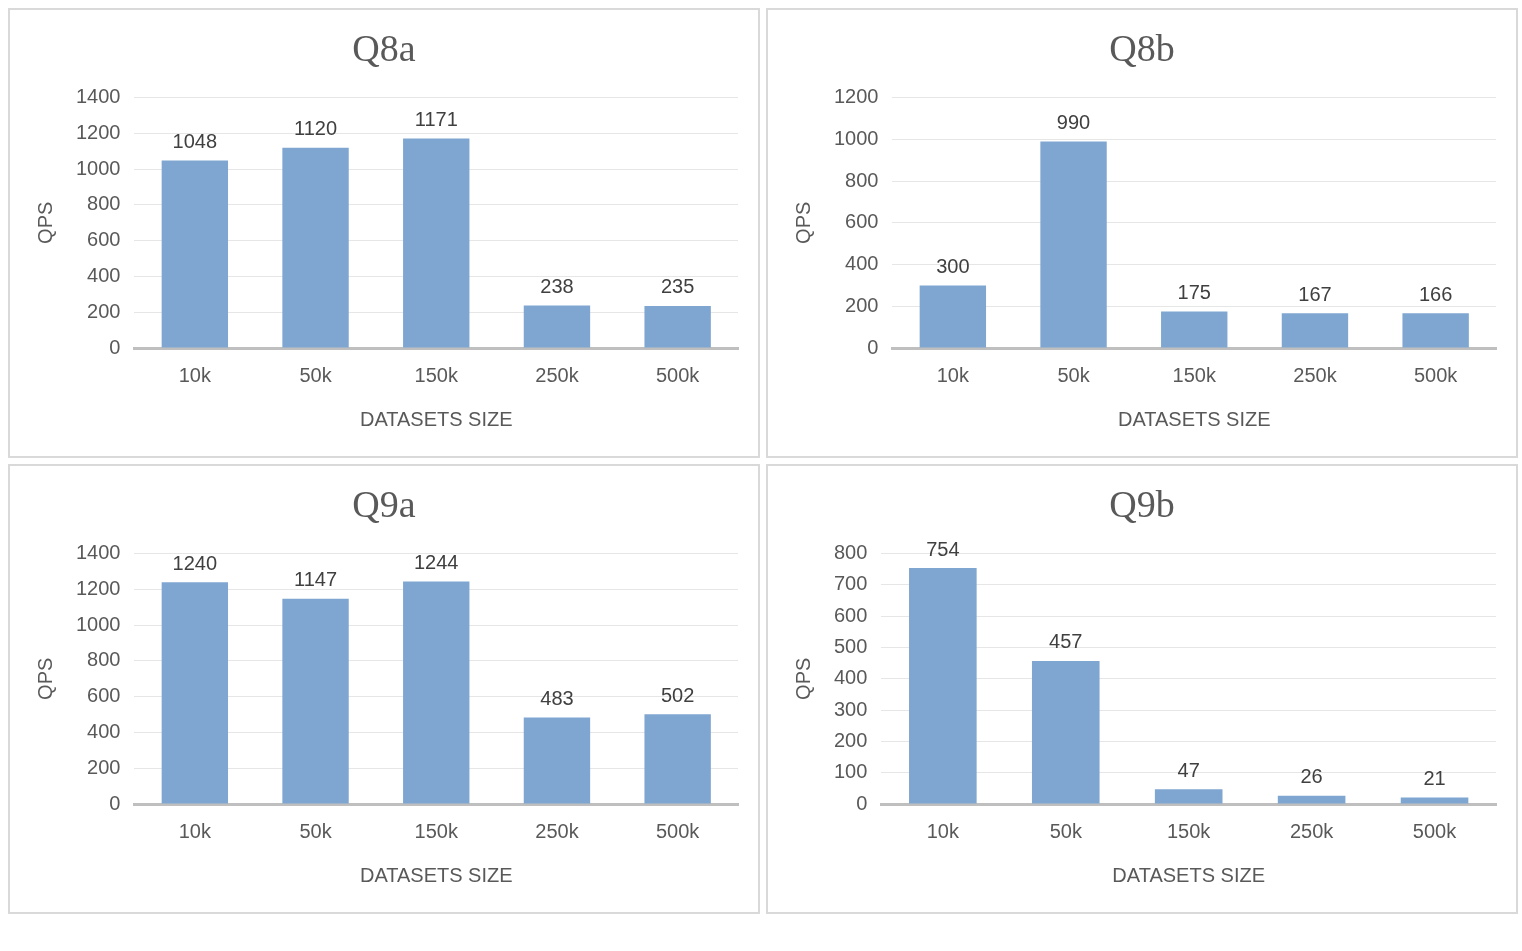  What do you see at coordinates (436, 119) in the screenshot?
I see `data-label: 1171` at bounding box center [436, 119].